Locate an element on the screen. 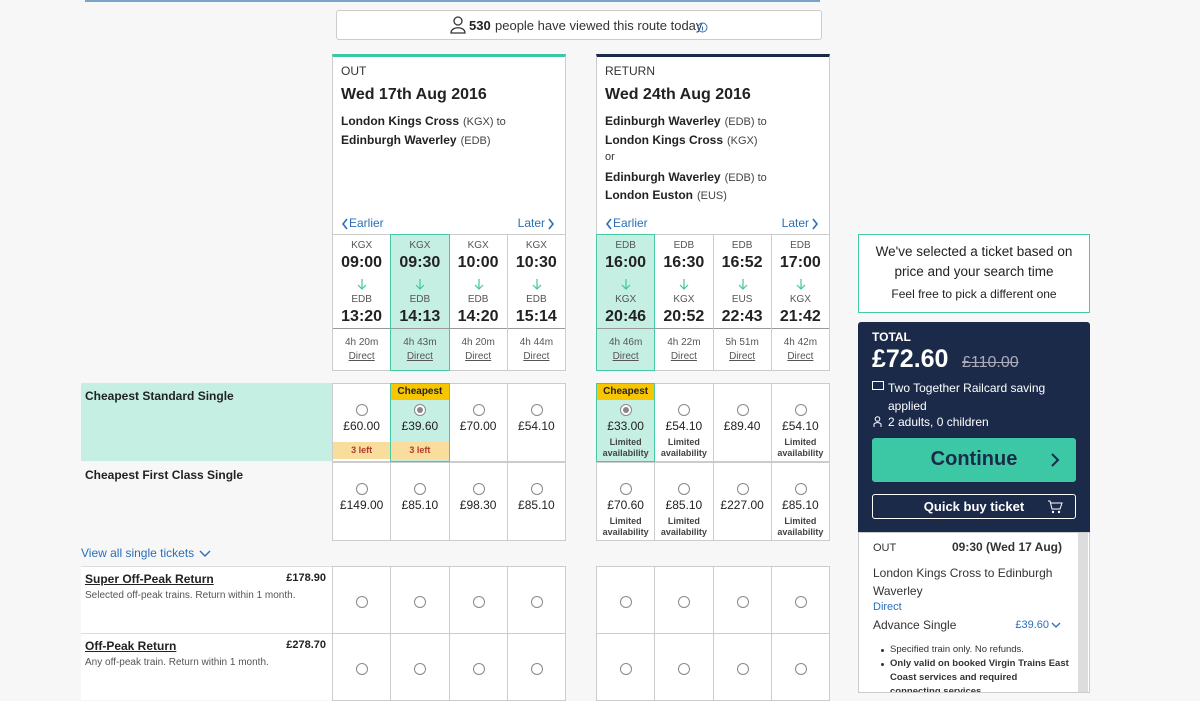 This screenshot has height=701, width=1200. down-arrow is located at coordinates (479, 285).